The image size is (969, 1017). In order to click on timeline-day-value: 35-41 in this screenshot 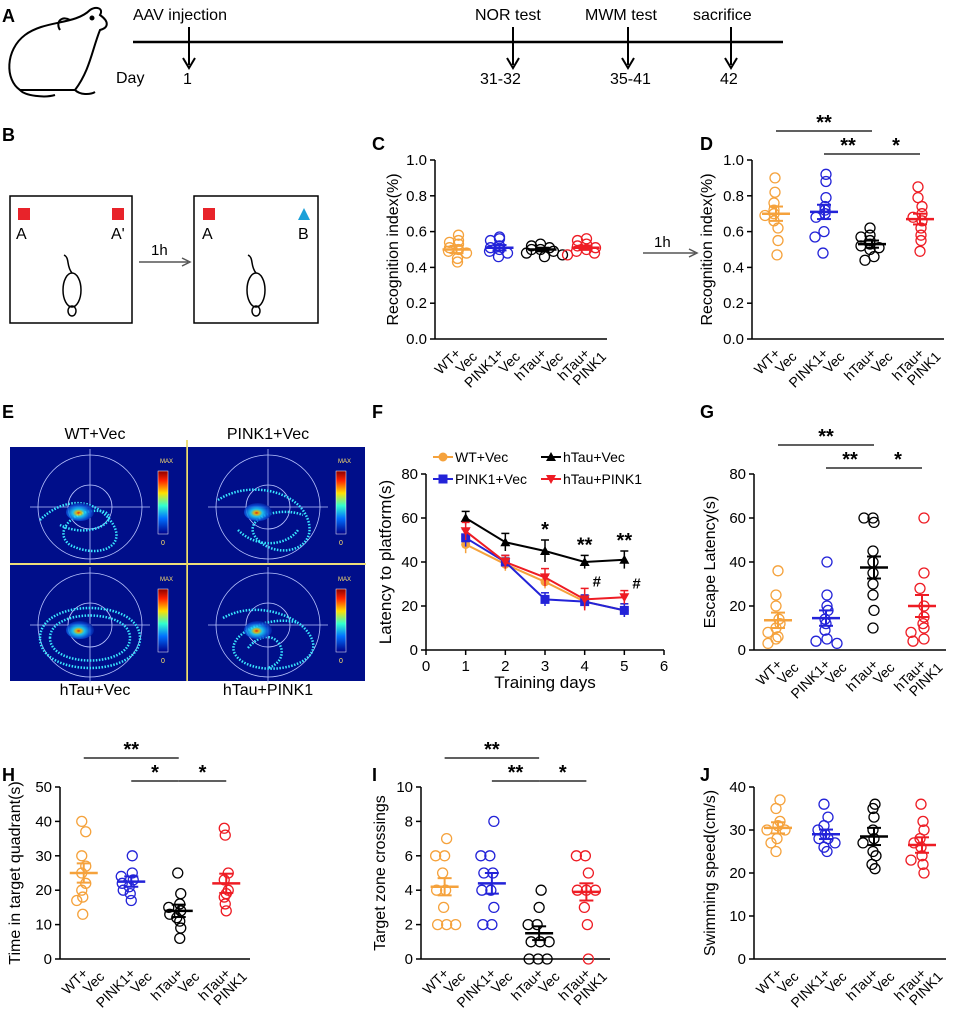, I will do `click(630, 79)`.